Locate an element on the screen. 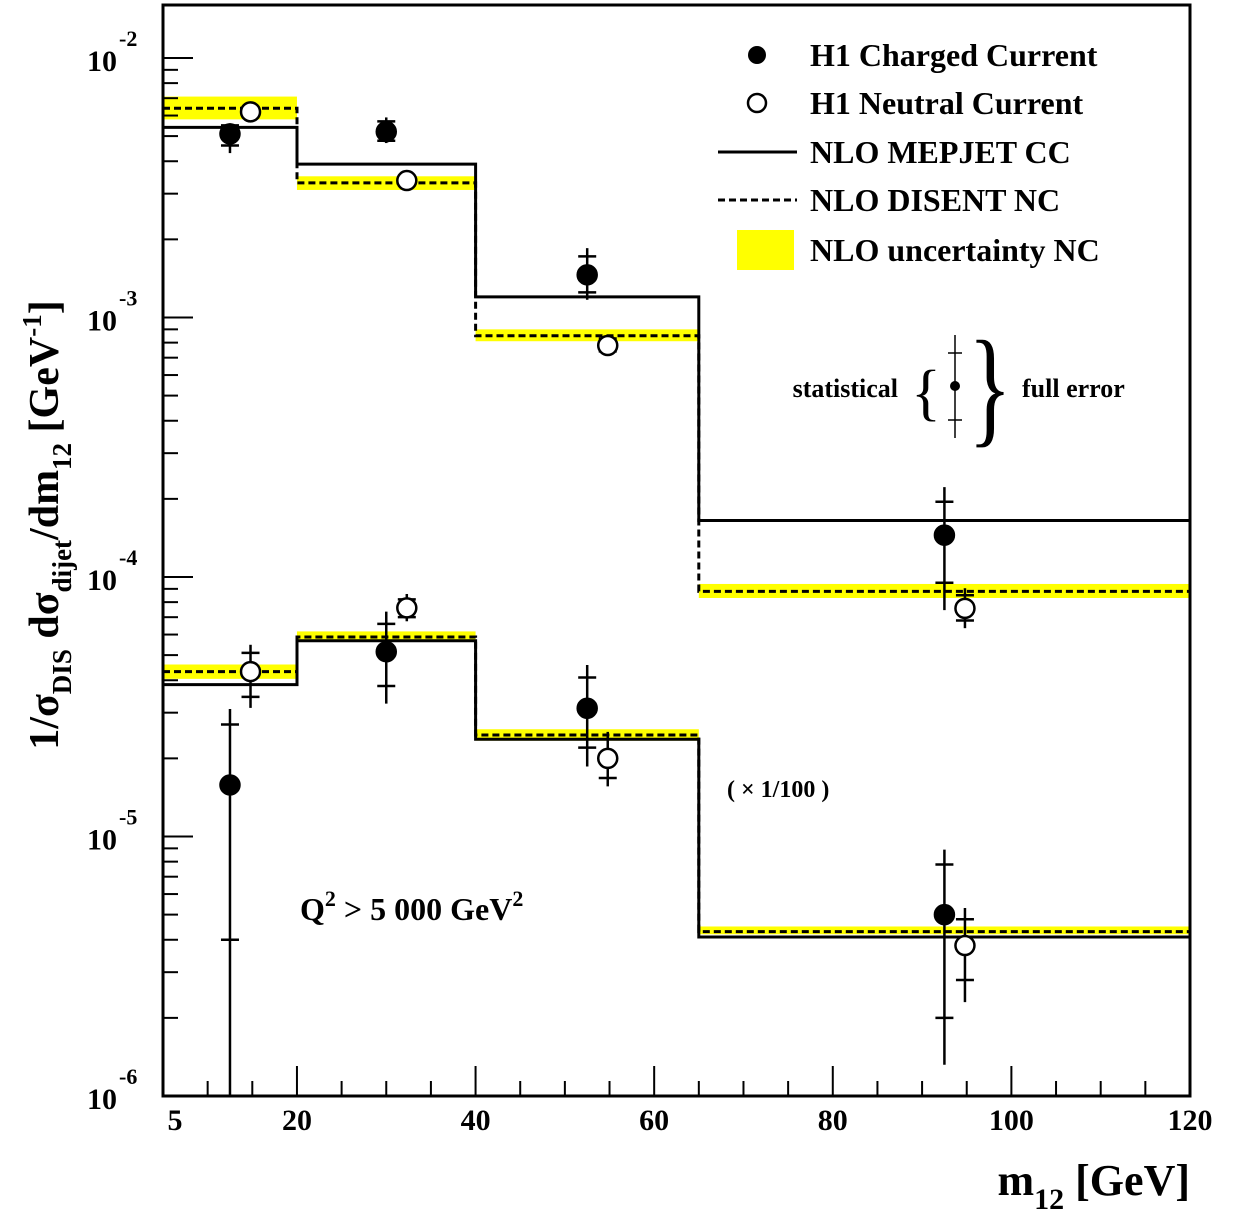 The width and height of the screenshot is (1233, 1212). y-axis-title: 1/σDIS dσdijet/dm12 [GeV-1] is located at coordinates (47, 524).